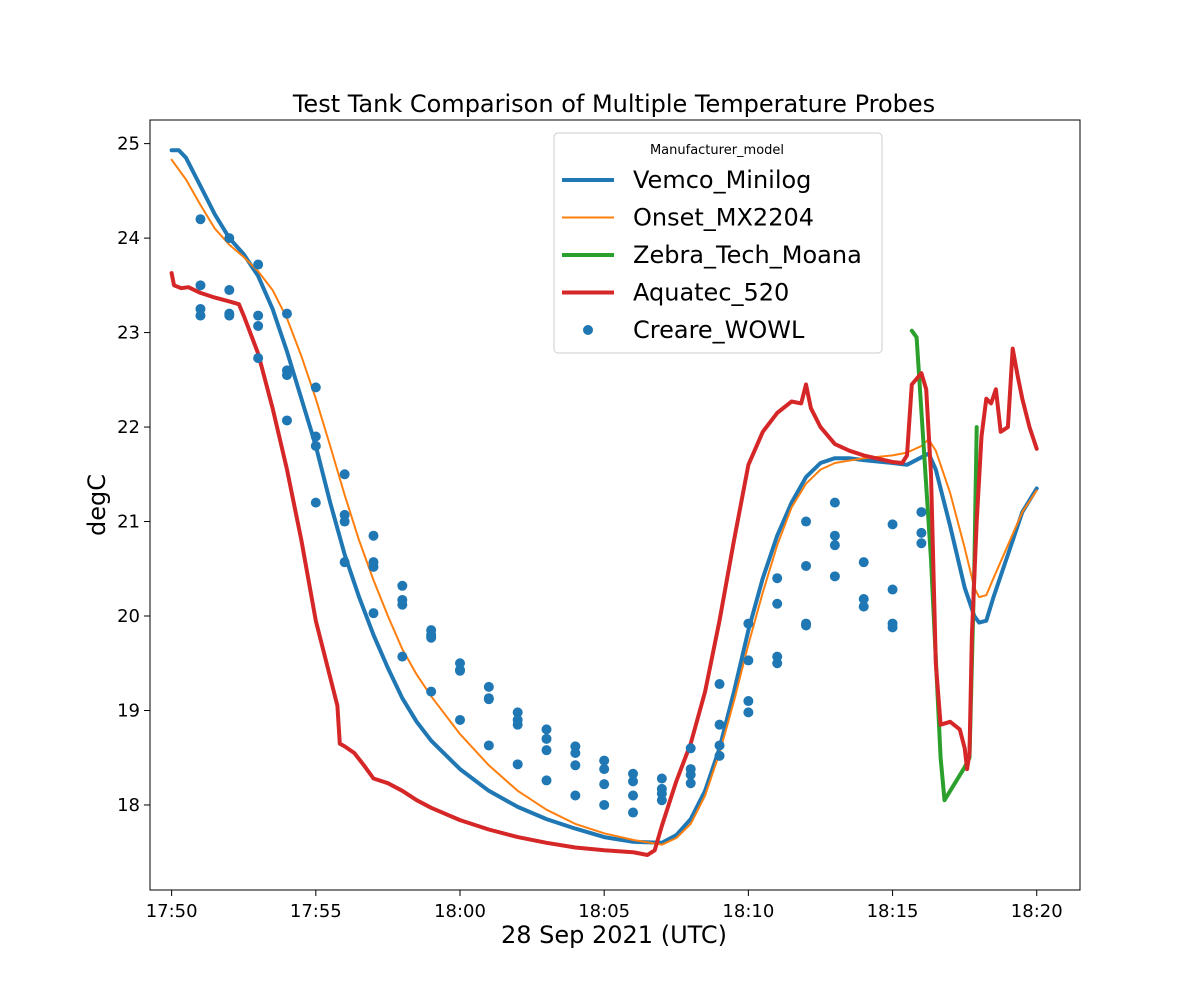 The width and height of the screenshot is (1200, 1000). I want to click on legend-title: Manufacturer_model, so click(717, 150).